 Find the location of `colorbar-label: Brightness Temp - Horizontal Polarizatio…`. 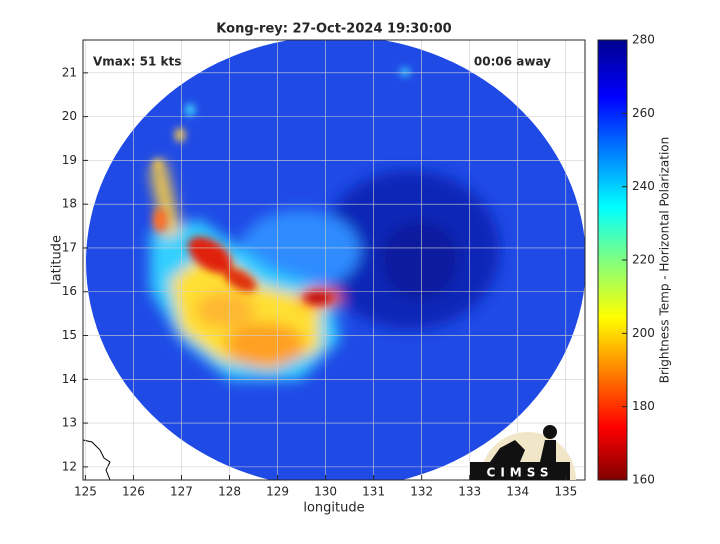

colorbar-label: Brightness Temp - Horizontal Polarizatio… is located at coordinates (665, 260).